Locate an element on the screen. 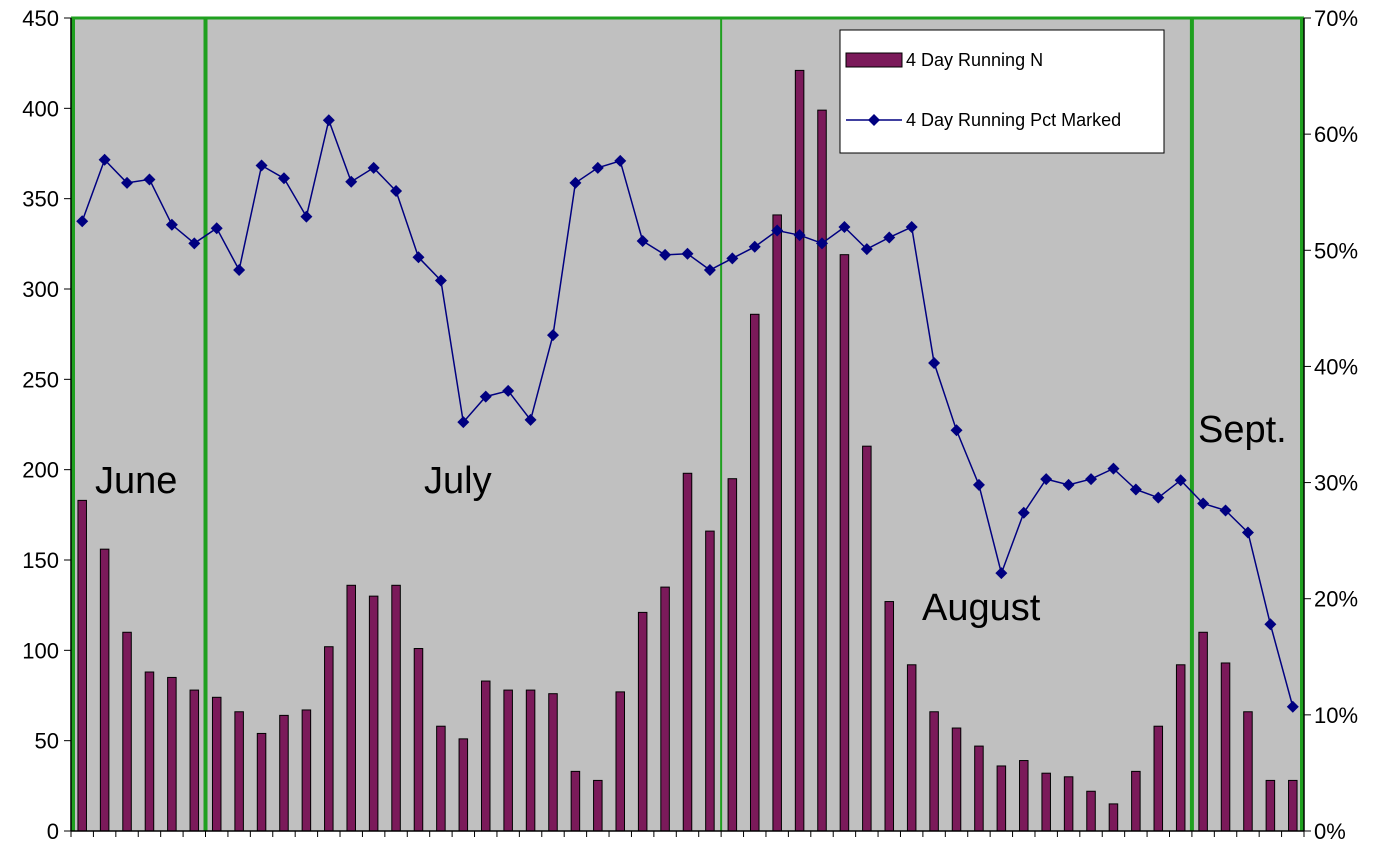 The height and width of the screenshot is (848, 1398). legend: 4 Day Running N 4 Day Running Pct Marked is located at coordinates (1002, 91).